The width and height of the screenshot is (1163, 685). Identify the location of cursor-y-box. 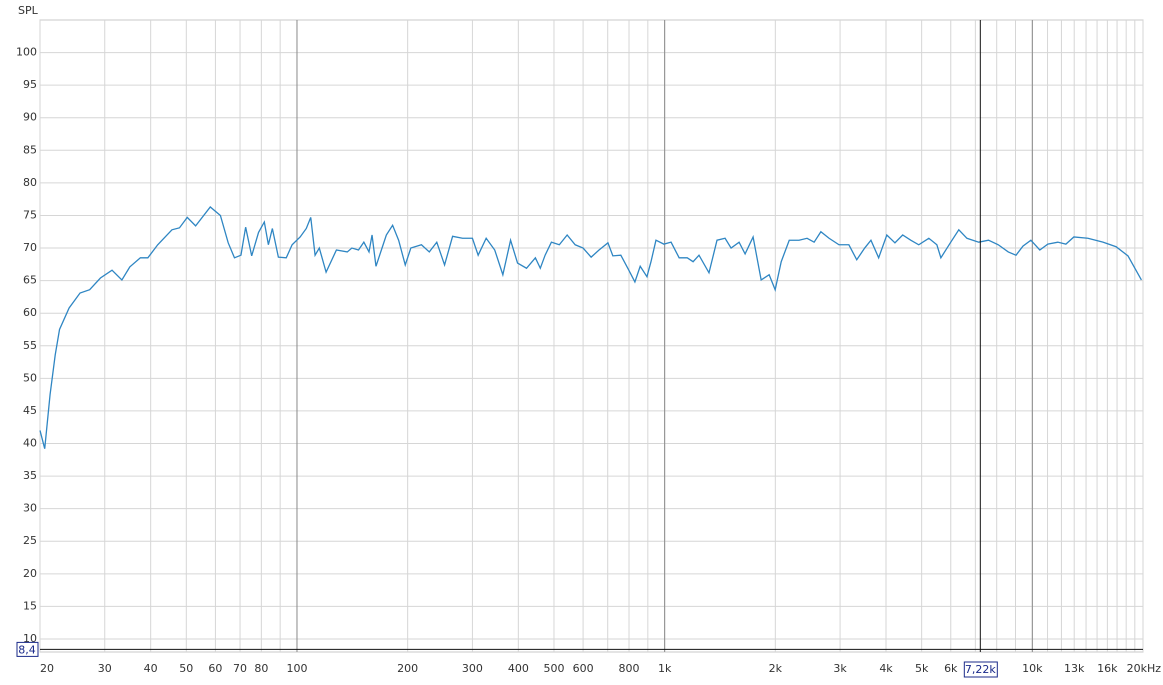
(27, 649).